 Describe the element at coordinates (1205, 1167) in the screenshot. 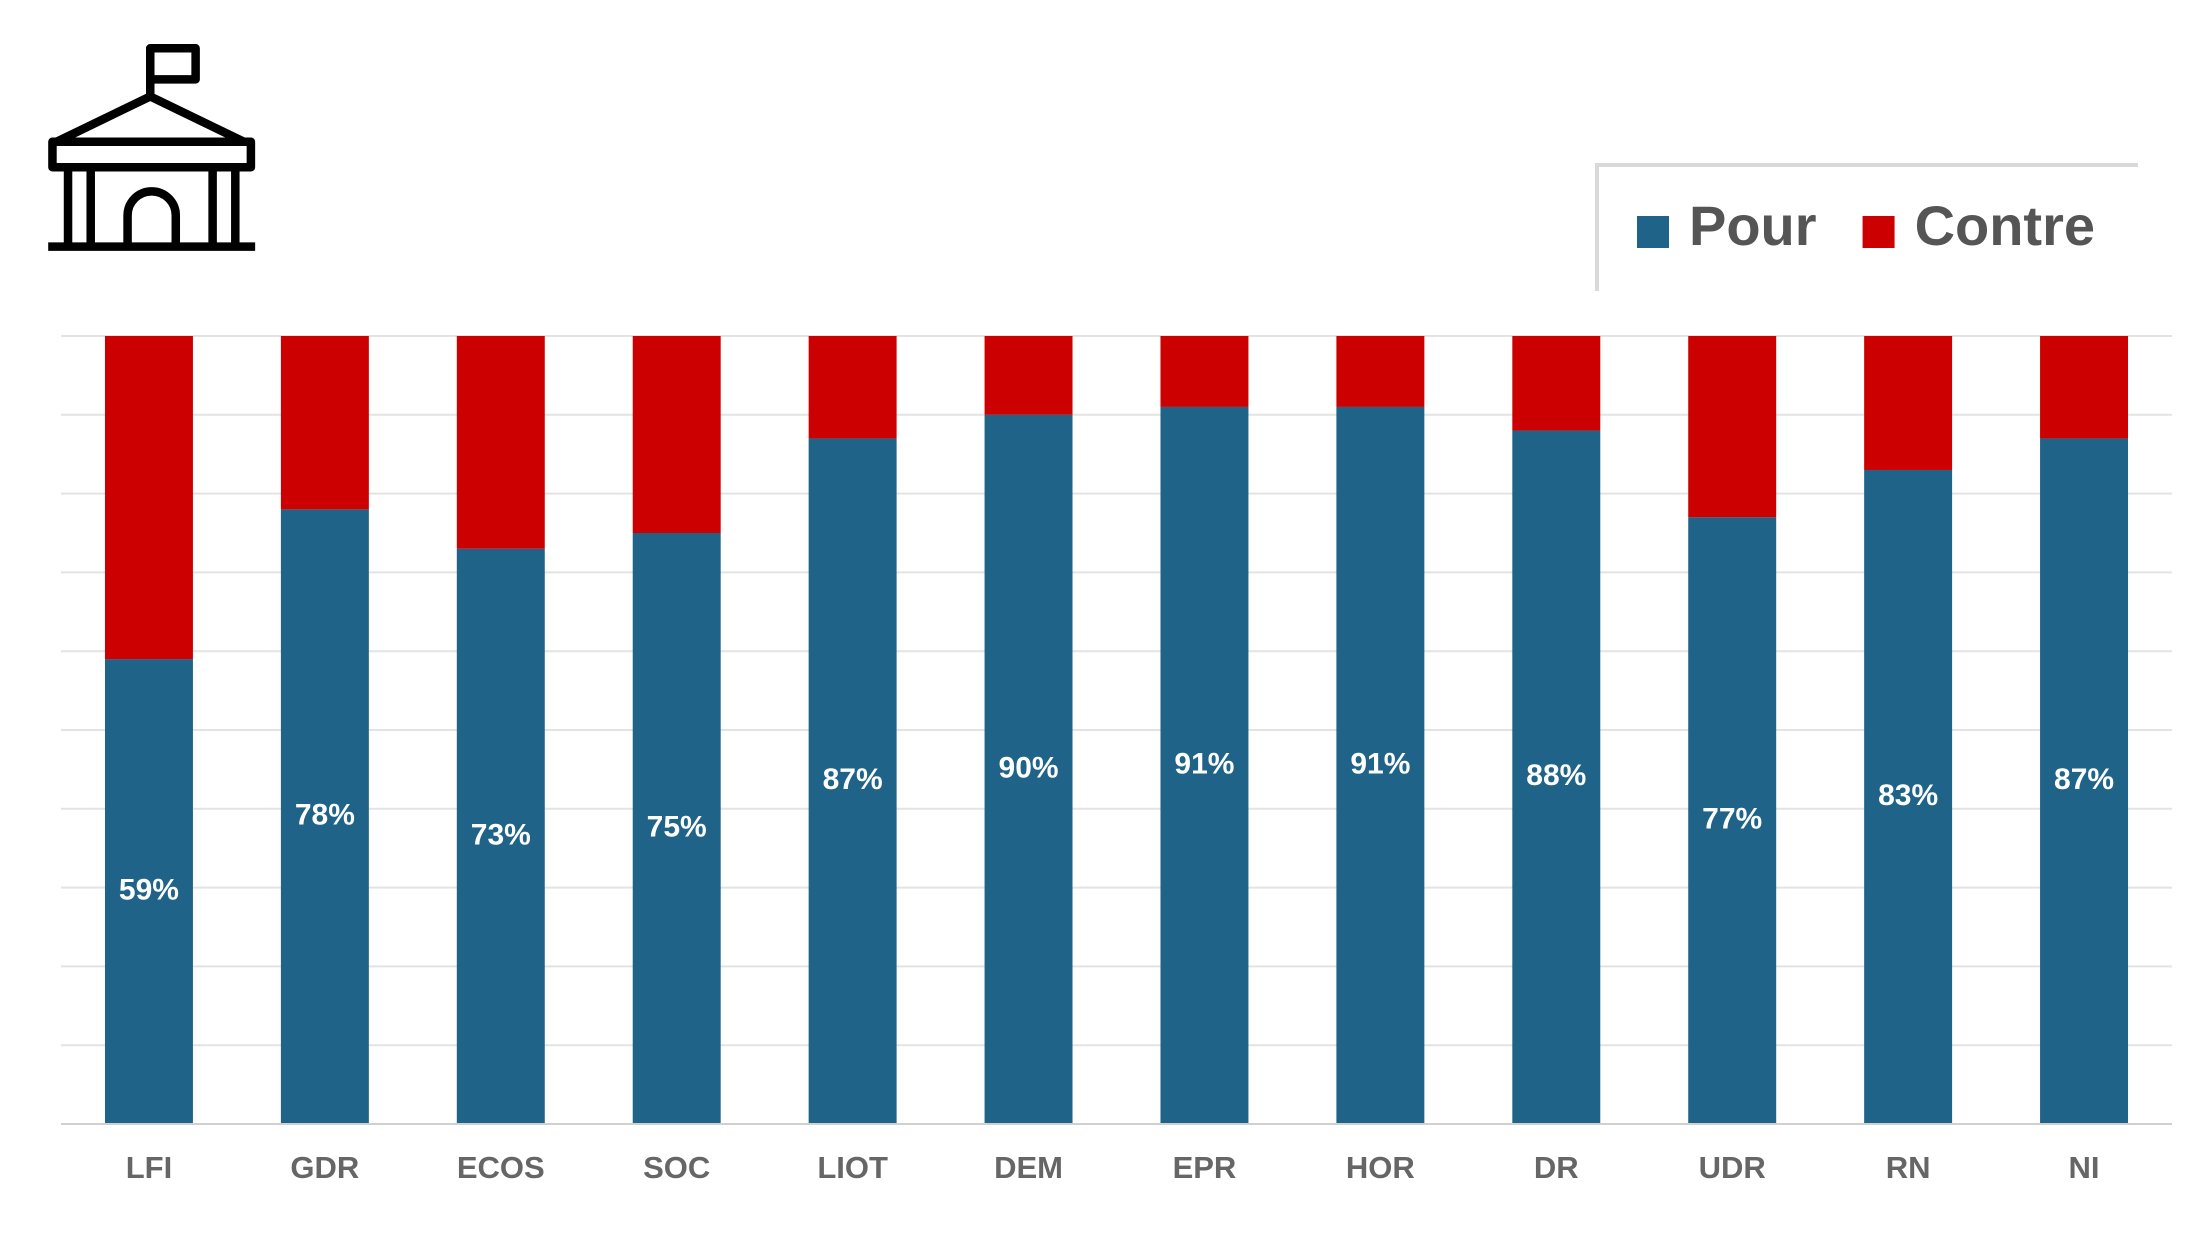

I see `x-tick-label: EPR` at that location.